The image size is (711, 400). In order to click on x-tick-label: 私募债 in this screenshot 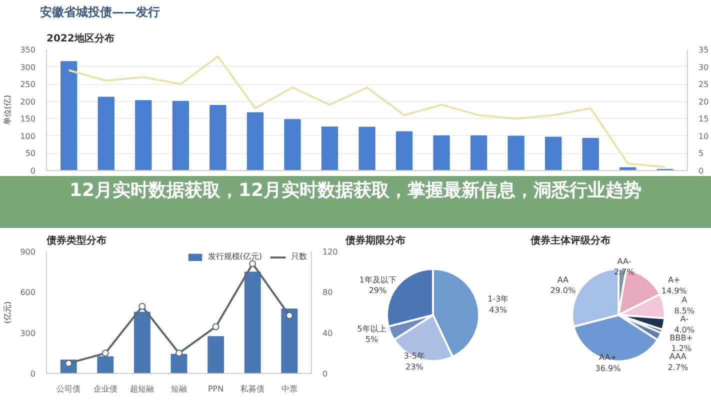, I will do `click(252, 389)`.